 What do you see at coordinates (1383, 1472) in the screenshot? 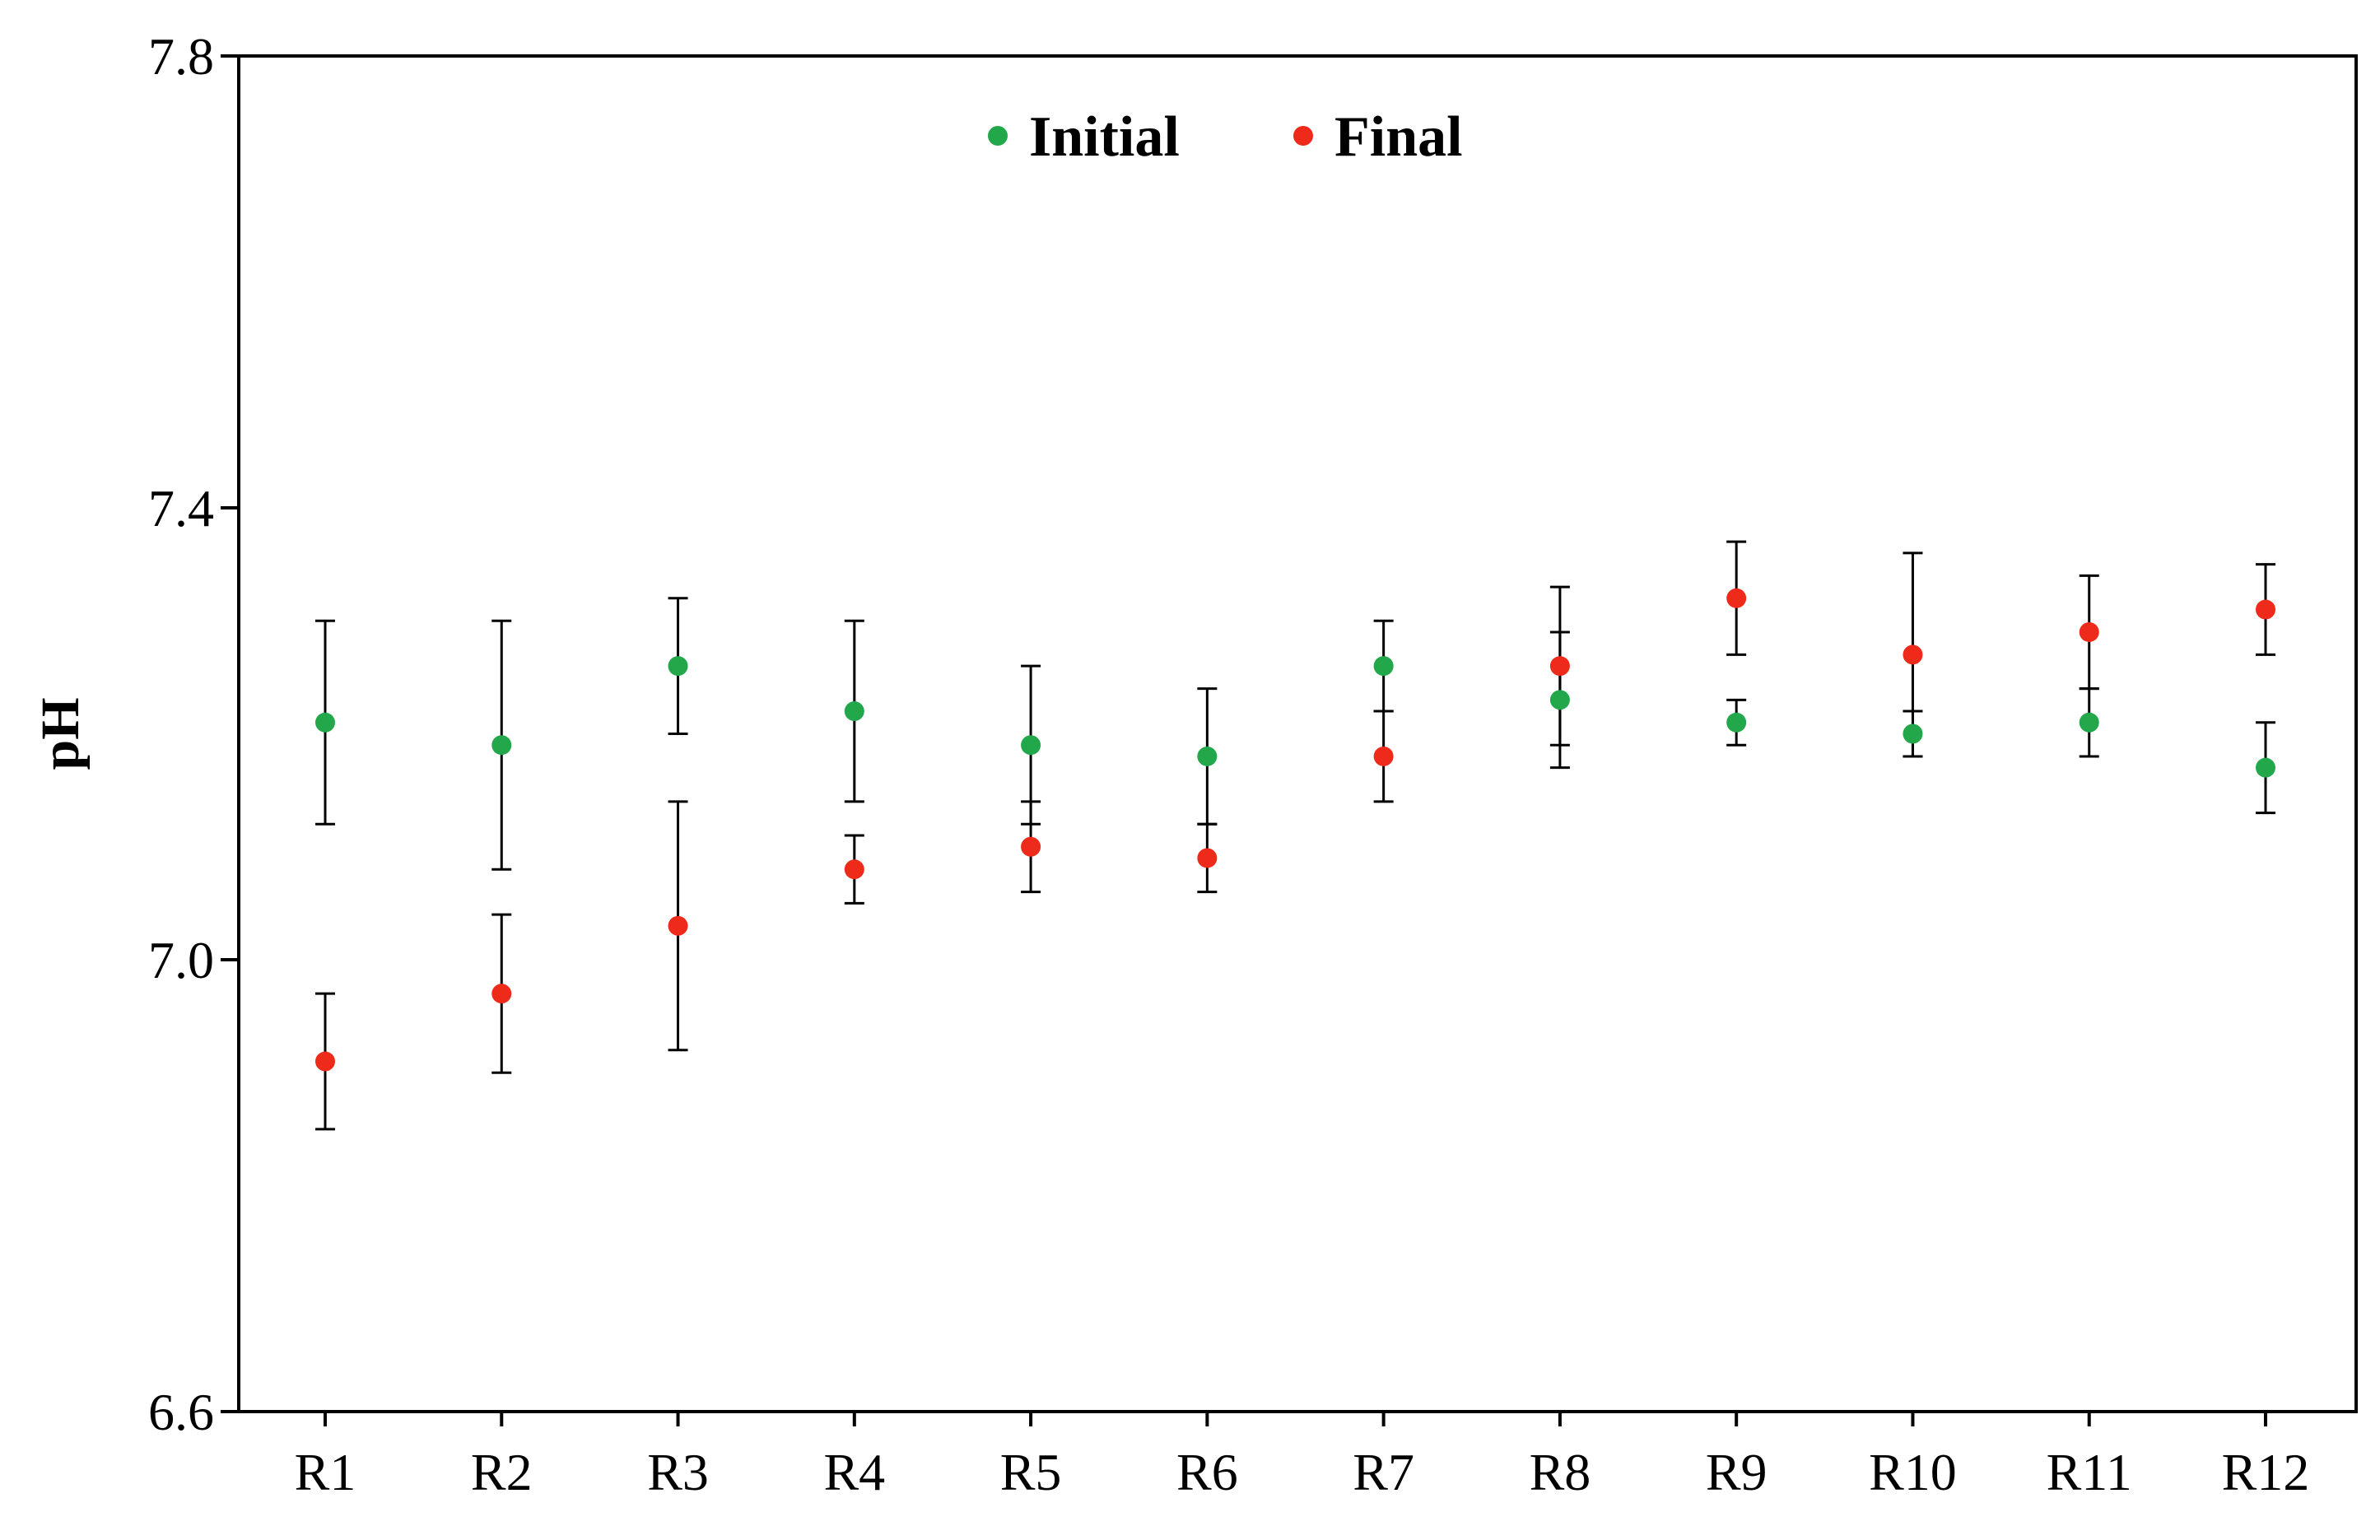
I see `x-tick-label: R7` at bounding box center [1383, 1472].